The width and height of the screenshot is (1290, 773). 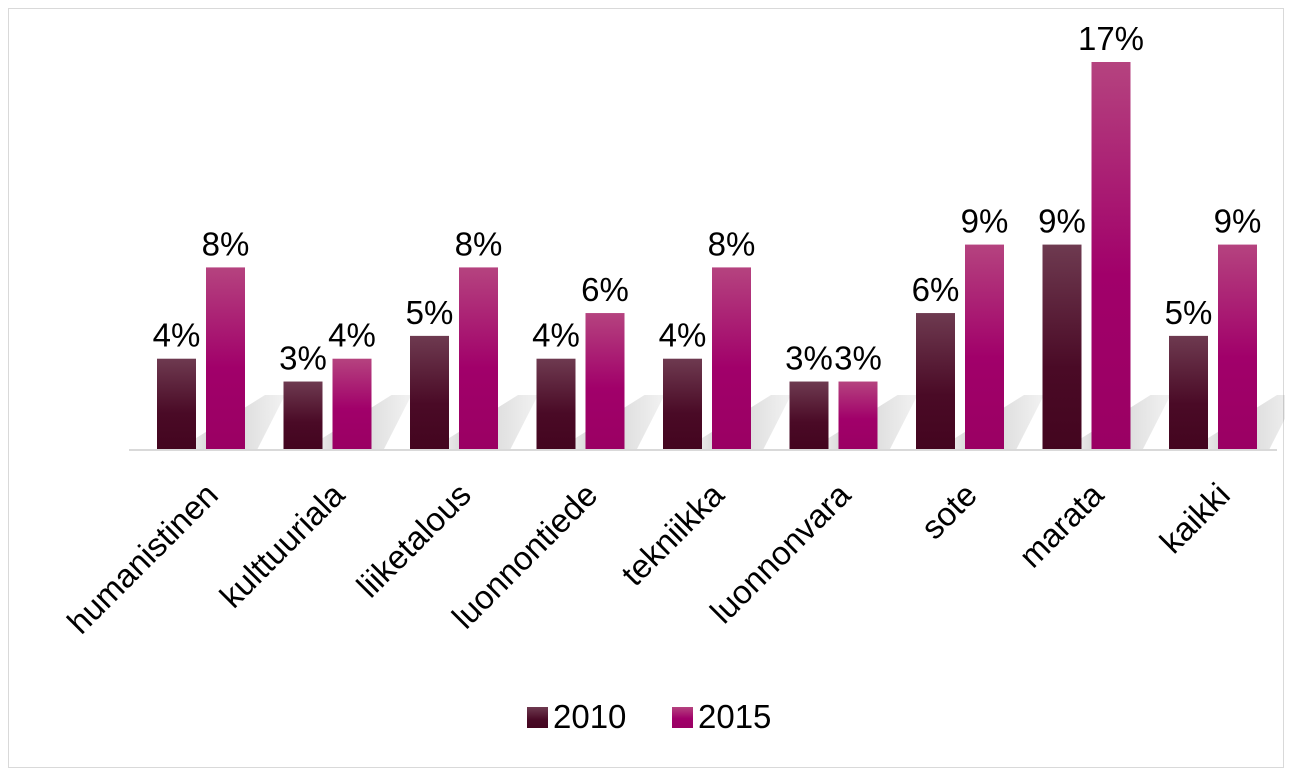 I want to click on value-label-2015-kaikki: 9%, so click(x=1238, y=221).